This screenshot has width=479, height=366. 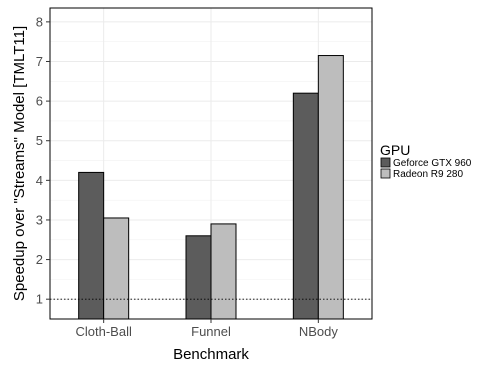 What do you see at coordinates (39, 219) in the screenshot?
I see `y-tick-label: 3` at bounding box center [39, 219].